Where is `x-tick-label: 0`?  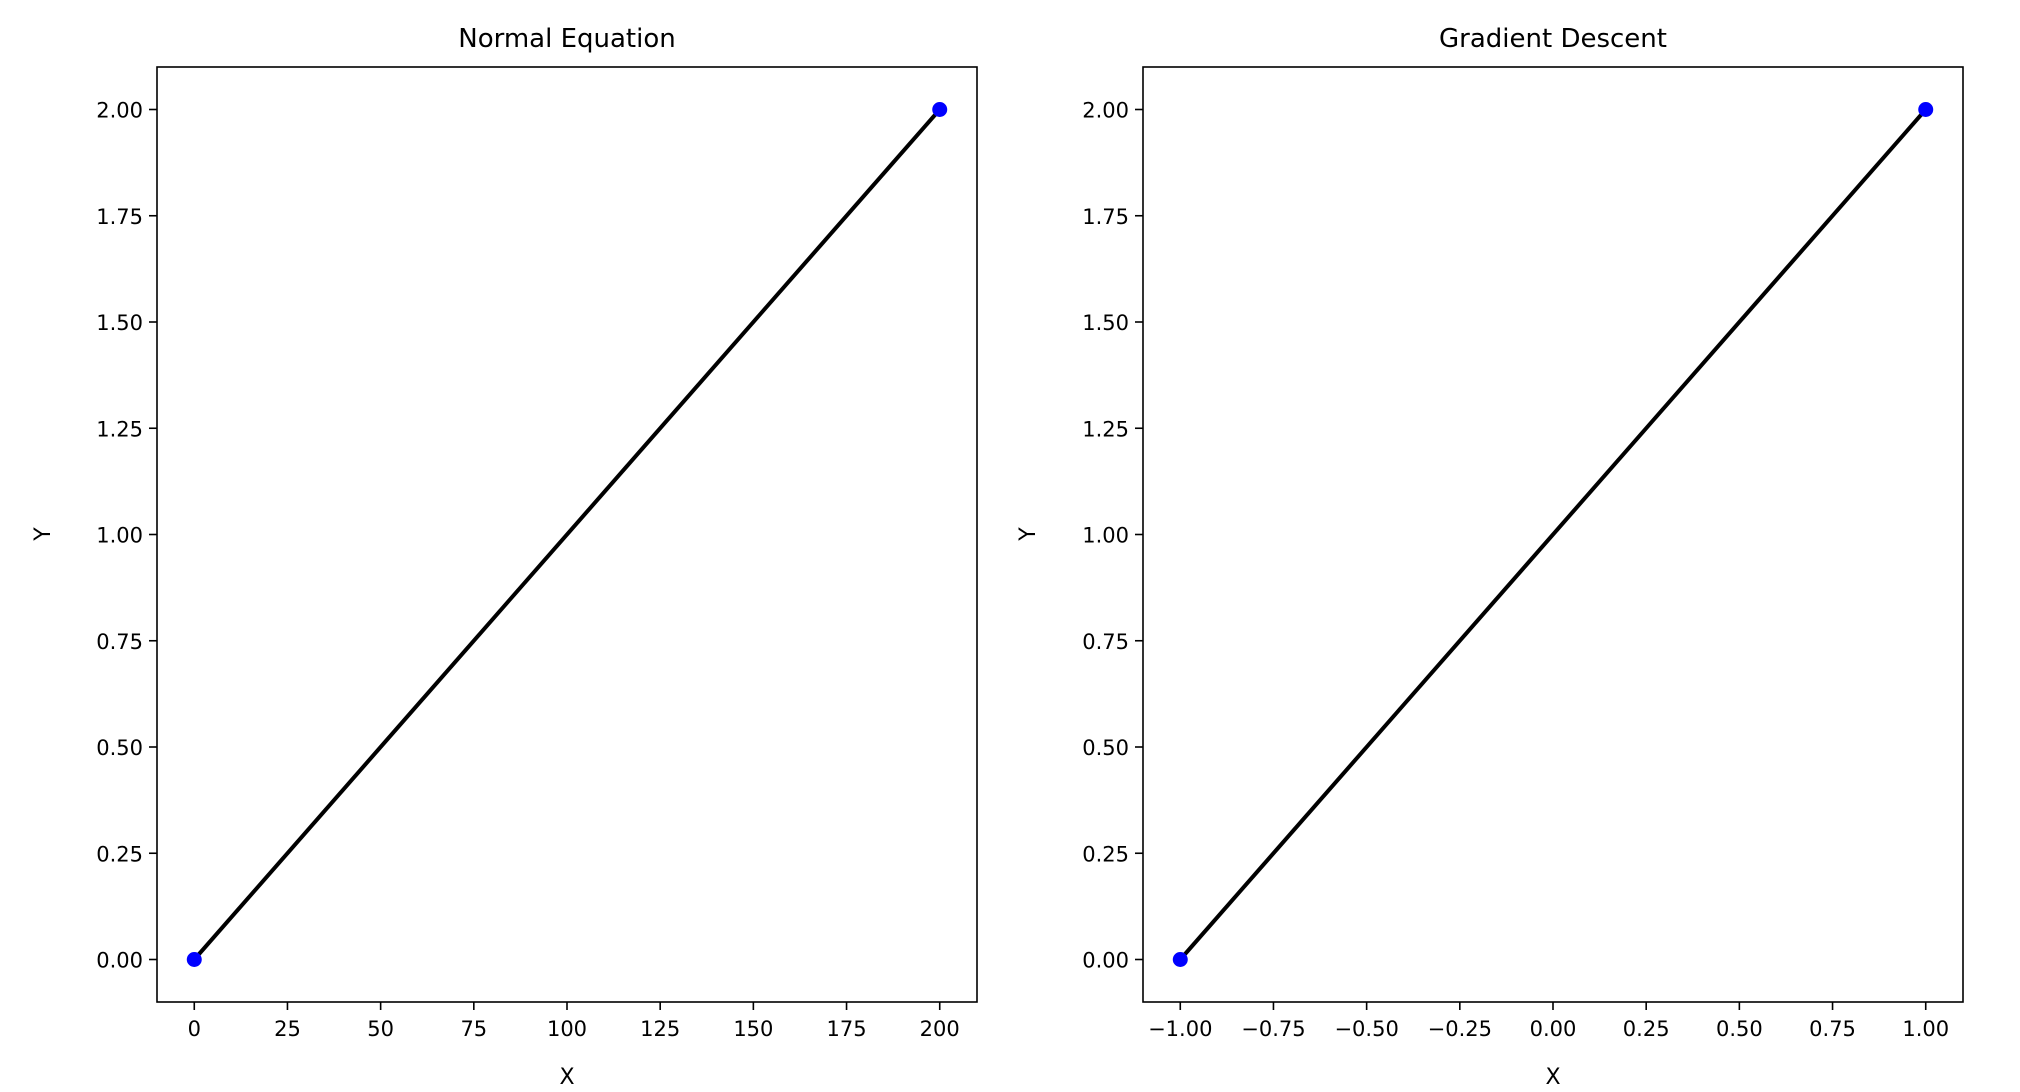 x-tick-label: 0 is located at coordinates (194, 1029).